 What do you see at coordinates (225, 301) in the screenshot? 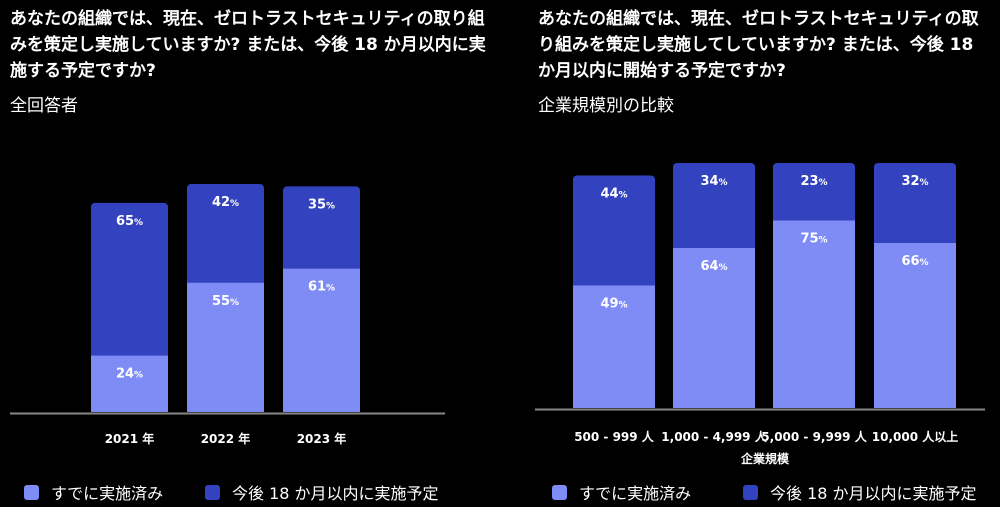
I see `data-label-done: 55%` at bounding box center [225, 301].